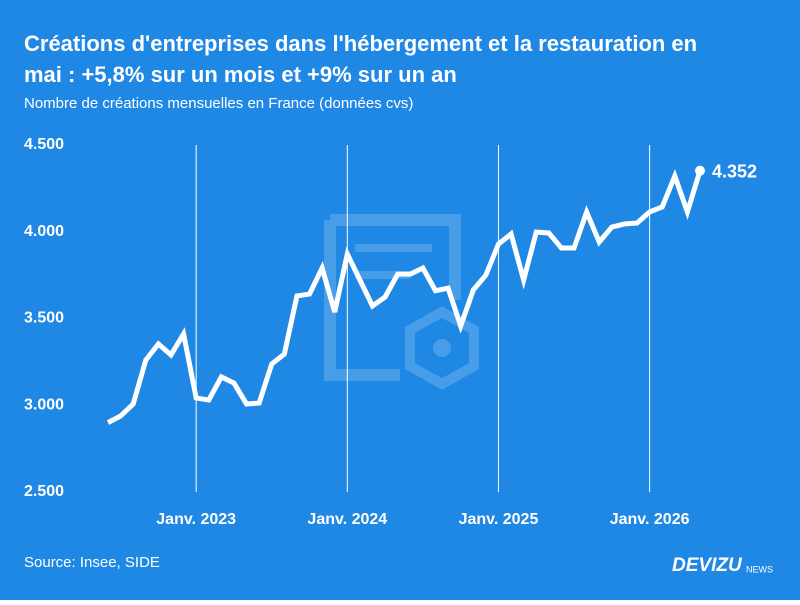 This screenshot has width=800, height=605. I want to click on watermark-dot, so click(442, 348).